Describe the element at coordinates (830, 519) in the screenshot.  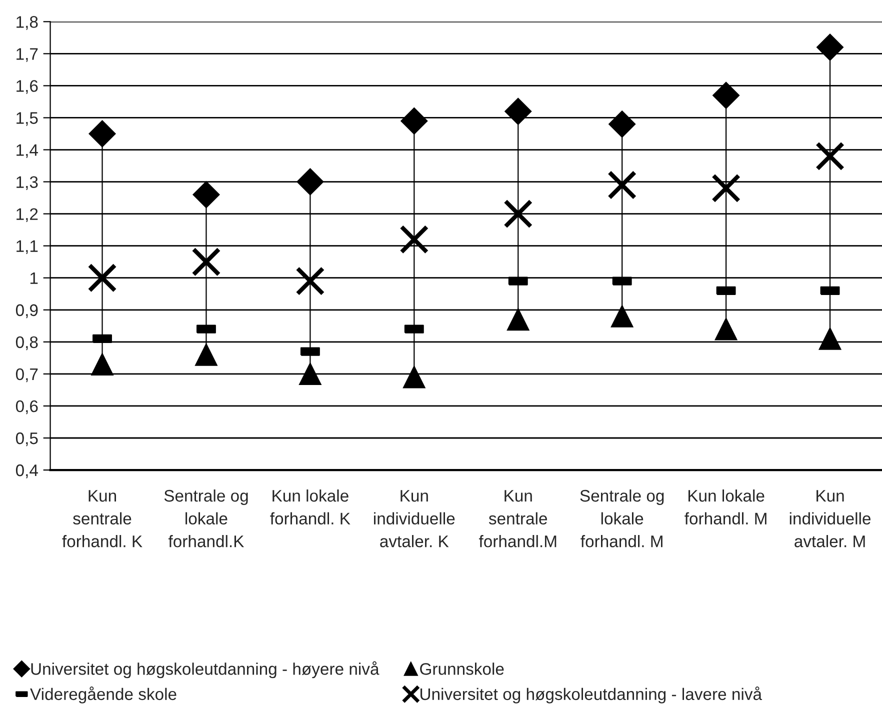
I see `x-tick-label: Kun individuelle avtaler. M` at that location.